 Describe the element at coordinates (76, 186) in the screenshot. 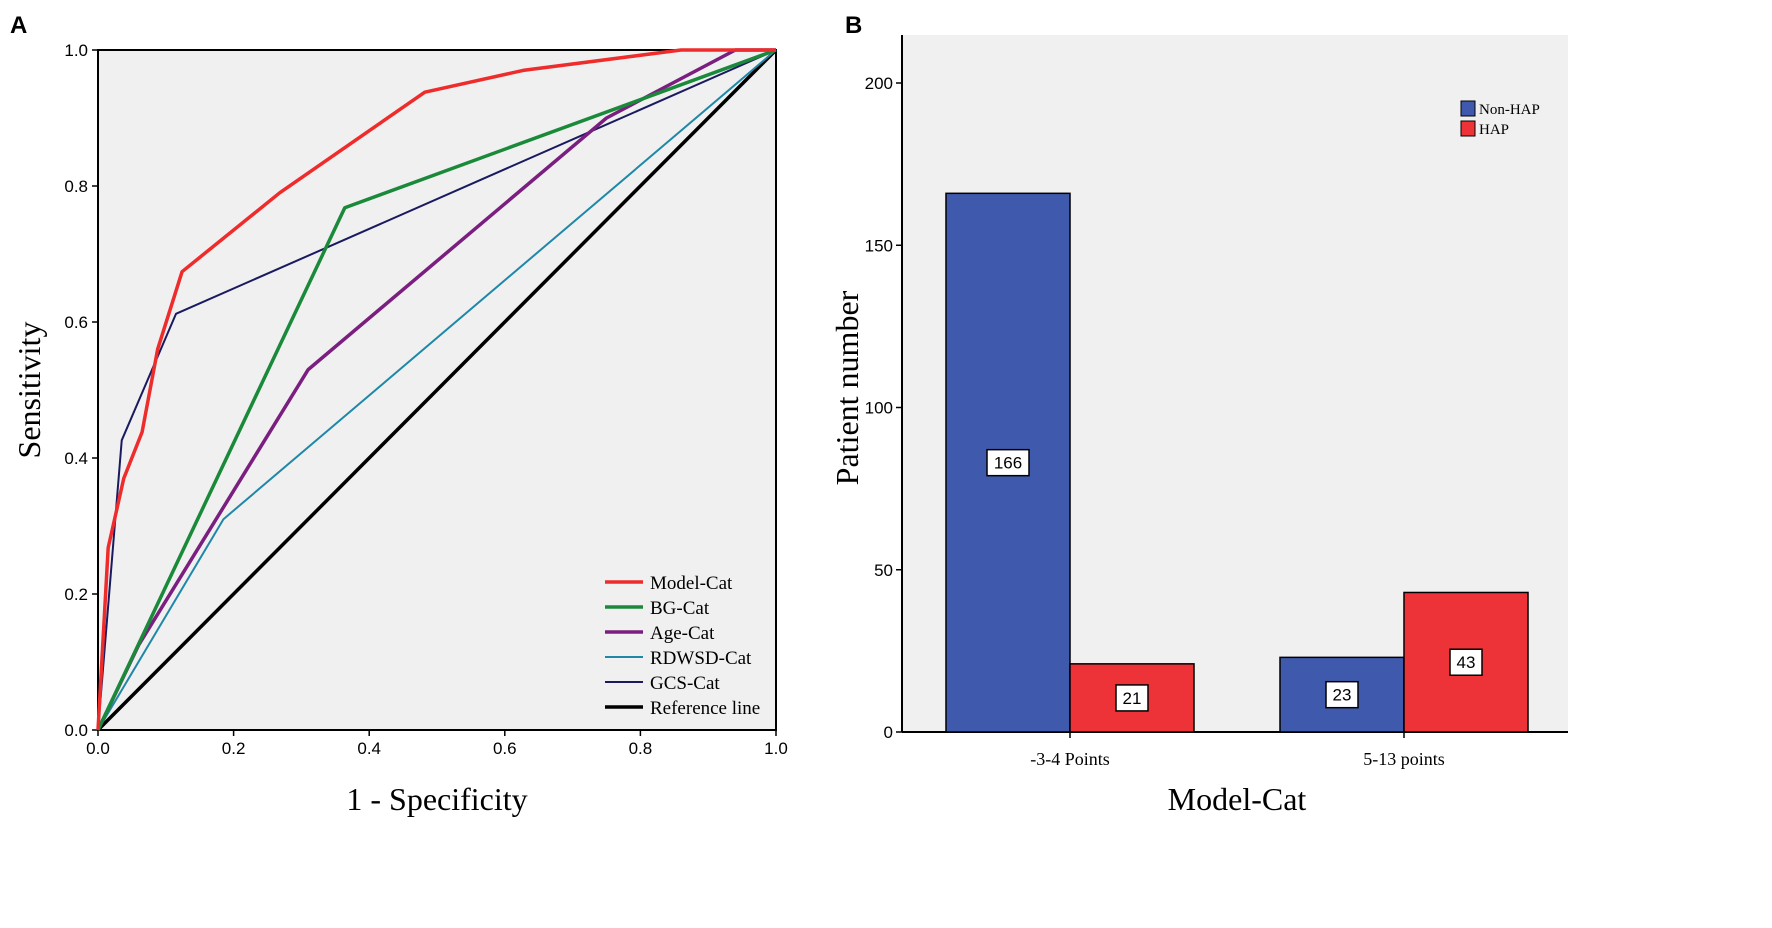

I see `y-tick-label: 0.8` at that location.